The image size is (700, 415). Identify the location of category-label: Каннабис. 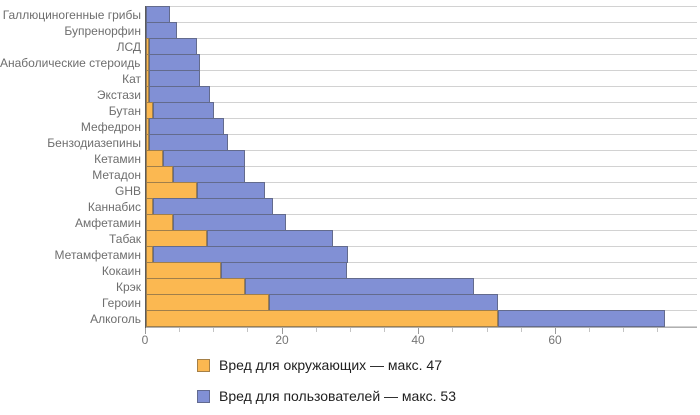
(114, 207).